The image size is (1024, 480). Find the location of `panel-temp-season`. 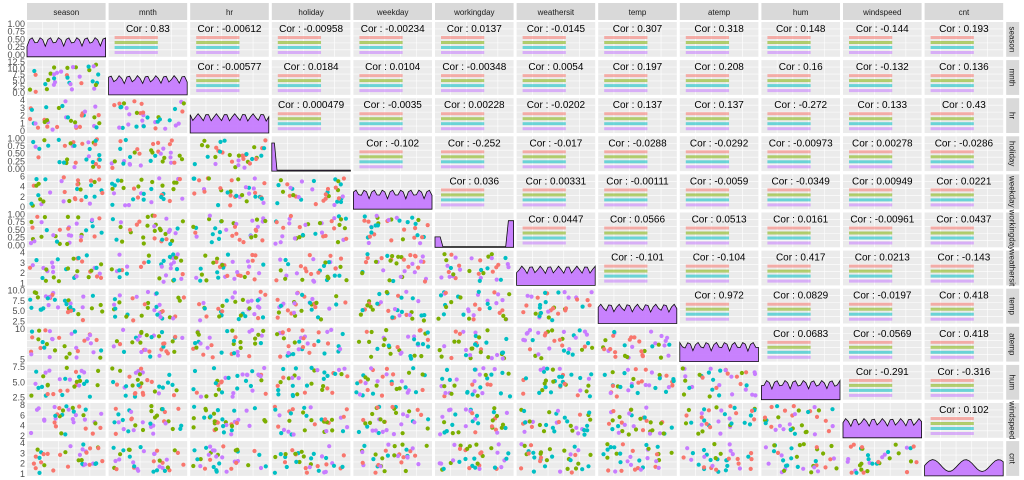

panel-temp-season is located at coordinates (66, 306).